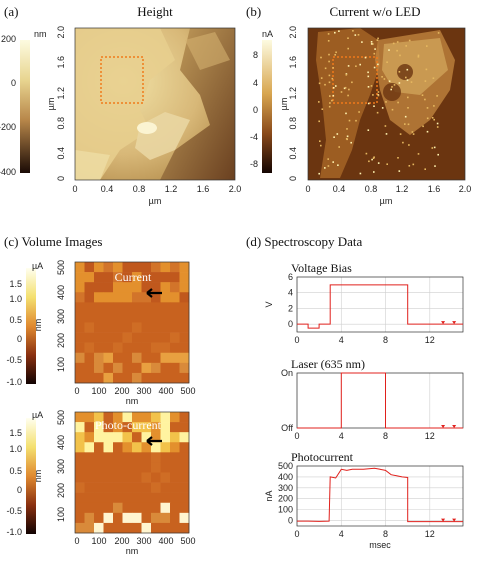 This screenshot has height=562, width=479. I want to click on height-xtick: 2.0, so click(235, 189).